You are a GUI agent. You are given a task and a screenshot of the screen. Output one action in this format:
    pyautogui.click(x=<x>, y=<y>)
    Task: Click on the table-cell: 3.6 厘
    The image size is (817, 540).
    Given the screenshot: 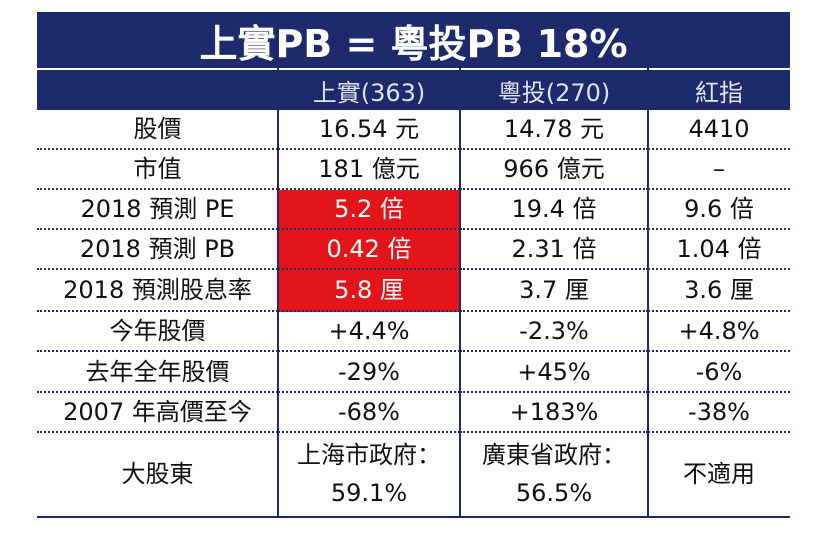 What is the action you would take?
    pyautogui.click(x=719, y=291)
    